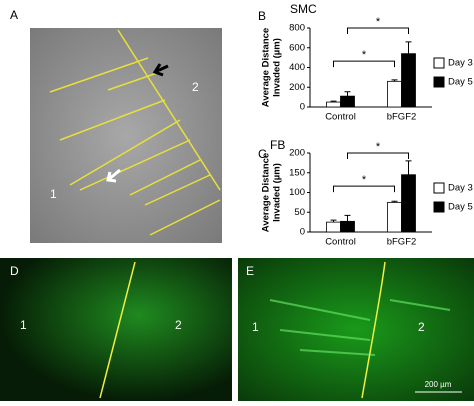 The width and height of the screenshot is (474, 406). I want to click on y-tick-label: 400, so click(297, 67).